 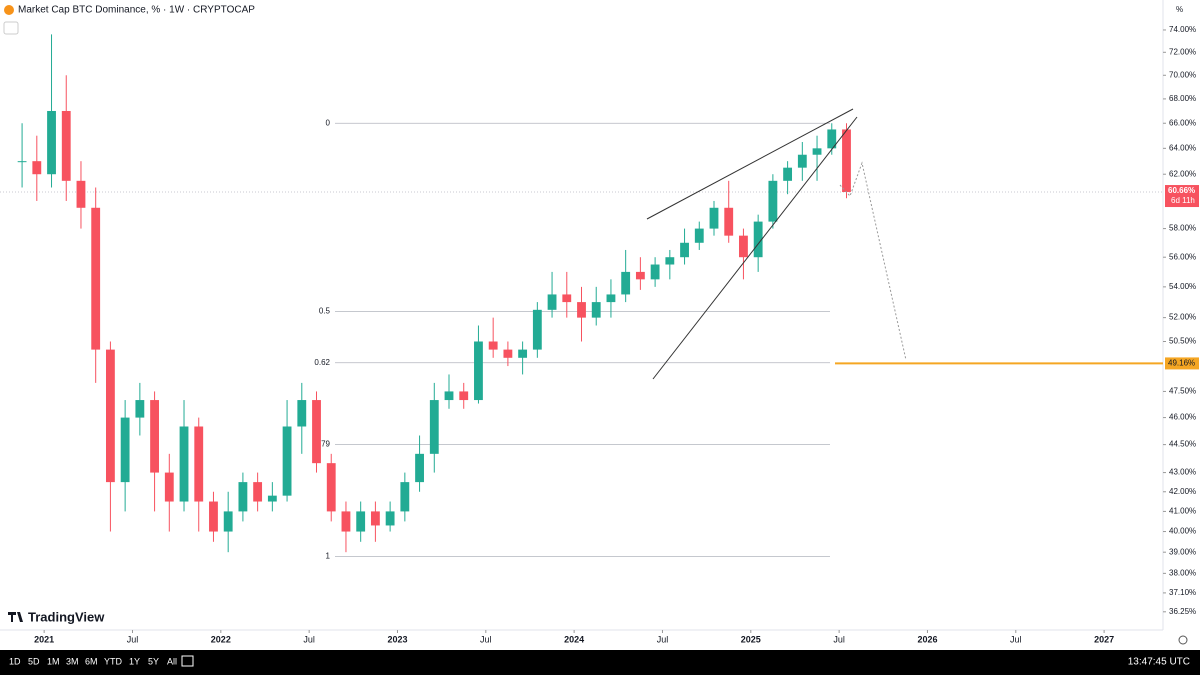 What do you see at coordinates (1182, 74) in the screenshot?
I see `y-tick-label: 70.00%` at bounding box center [1182, 74].